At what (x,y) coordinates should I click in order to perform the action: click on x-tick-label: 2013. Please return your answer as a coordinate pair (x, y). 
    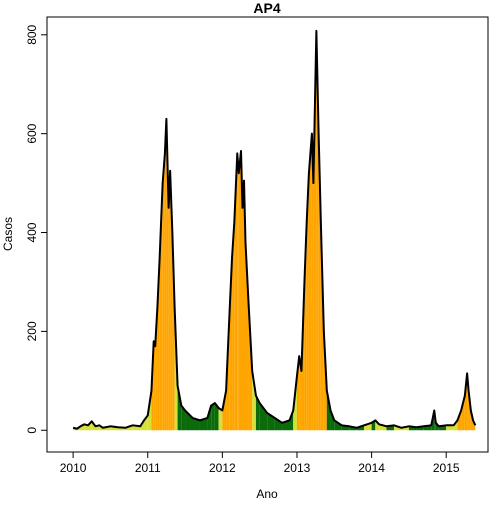
    Looking at the image, I should click on (297, 468).